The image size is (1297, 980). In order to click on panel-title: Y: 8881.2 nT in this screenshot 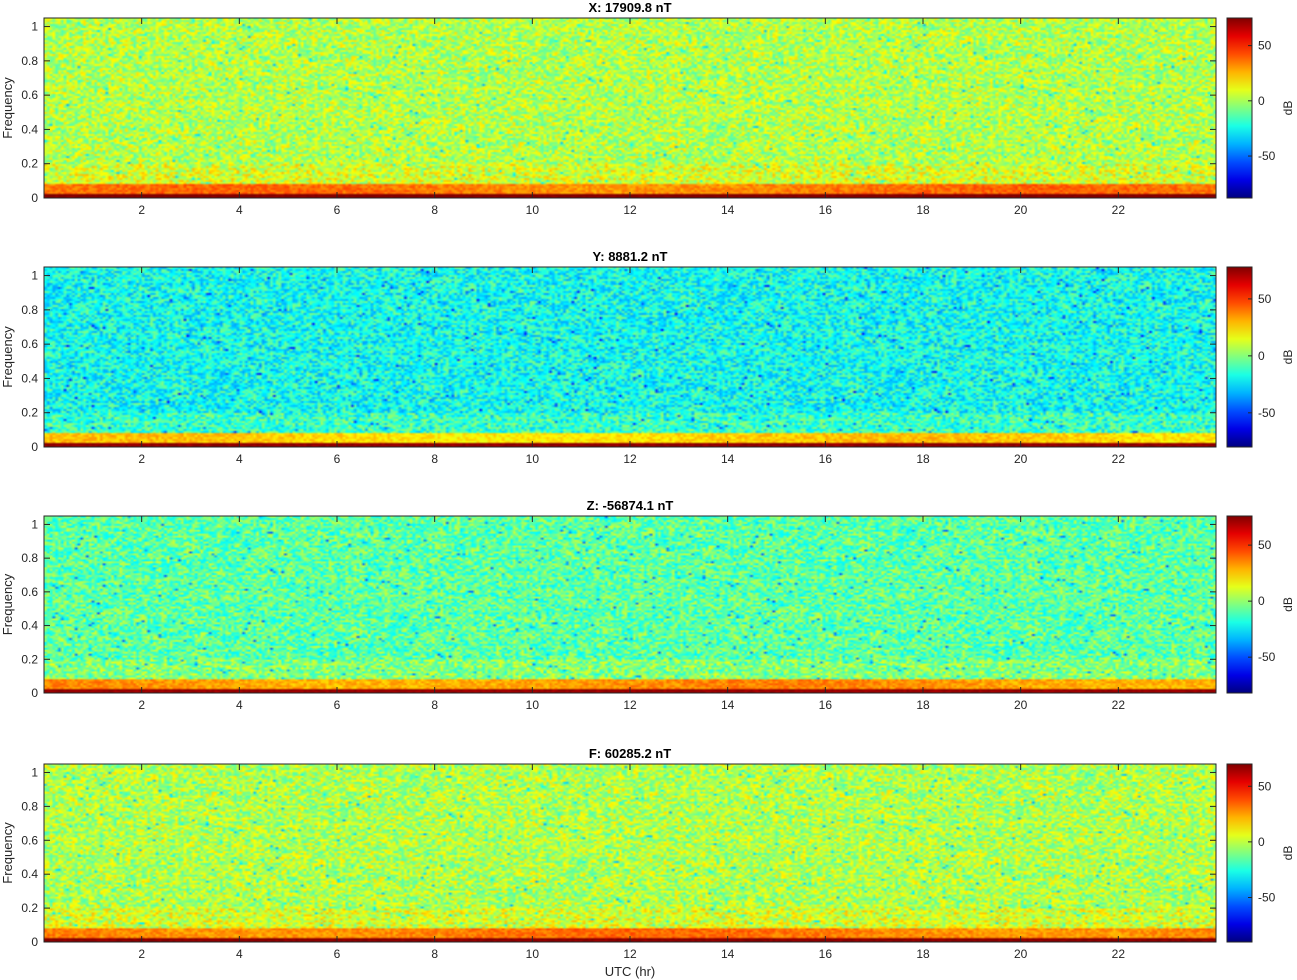, I will do `click(630, 256)`.